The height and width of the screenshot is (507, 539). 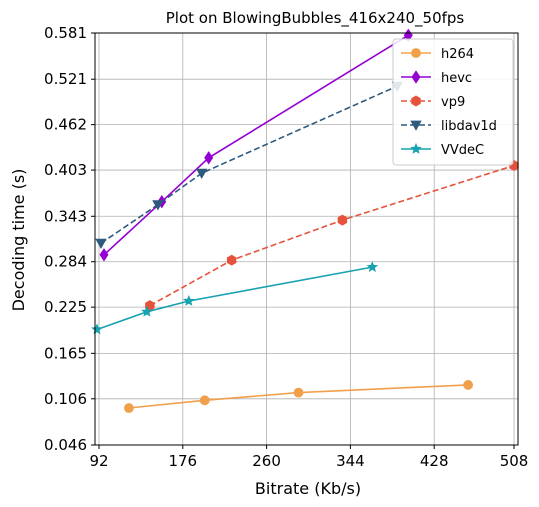 What do you see at coordinates (266, 461) in the screenshot?
I see `x-tick-label: 260` at bounding box center [266, 461].